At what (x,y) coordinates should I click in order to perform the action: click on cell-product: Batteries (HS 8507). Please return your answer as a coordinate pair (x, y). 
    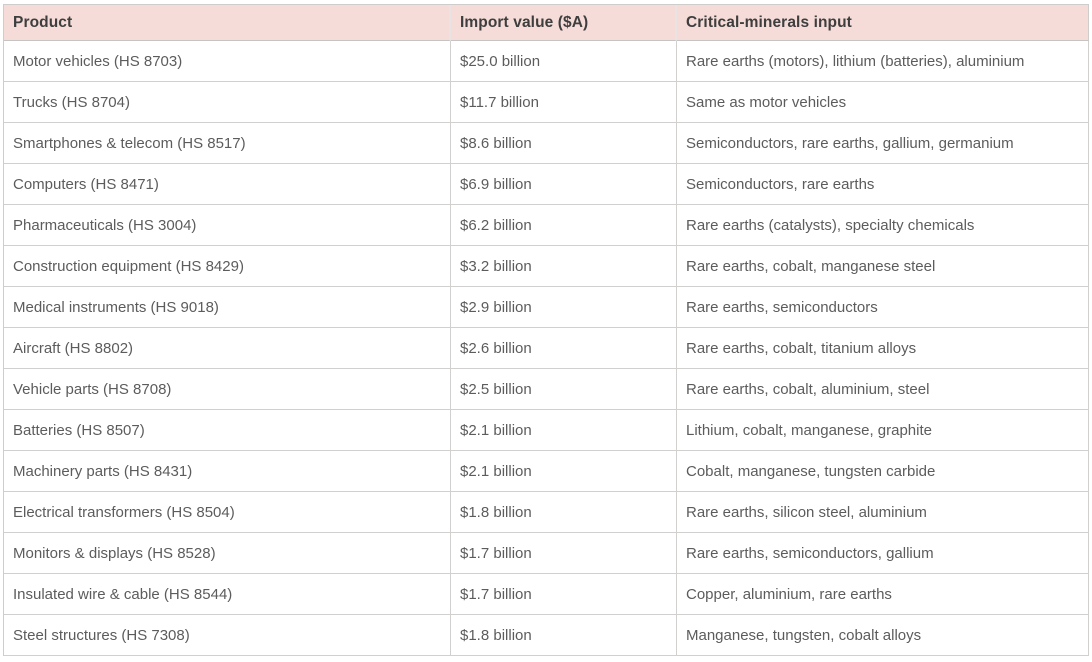
    Looking at the image, I should click on (227, 430).